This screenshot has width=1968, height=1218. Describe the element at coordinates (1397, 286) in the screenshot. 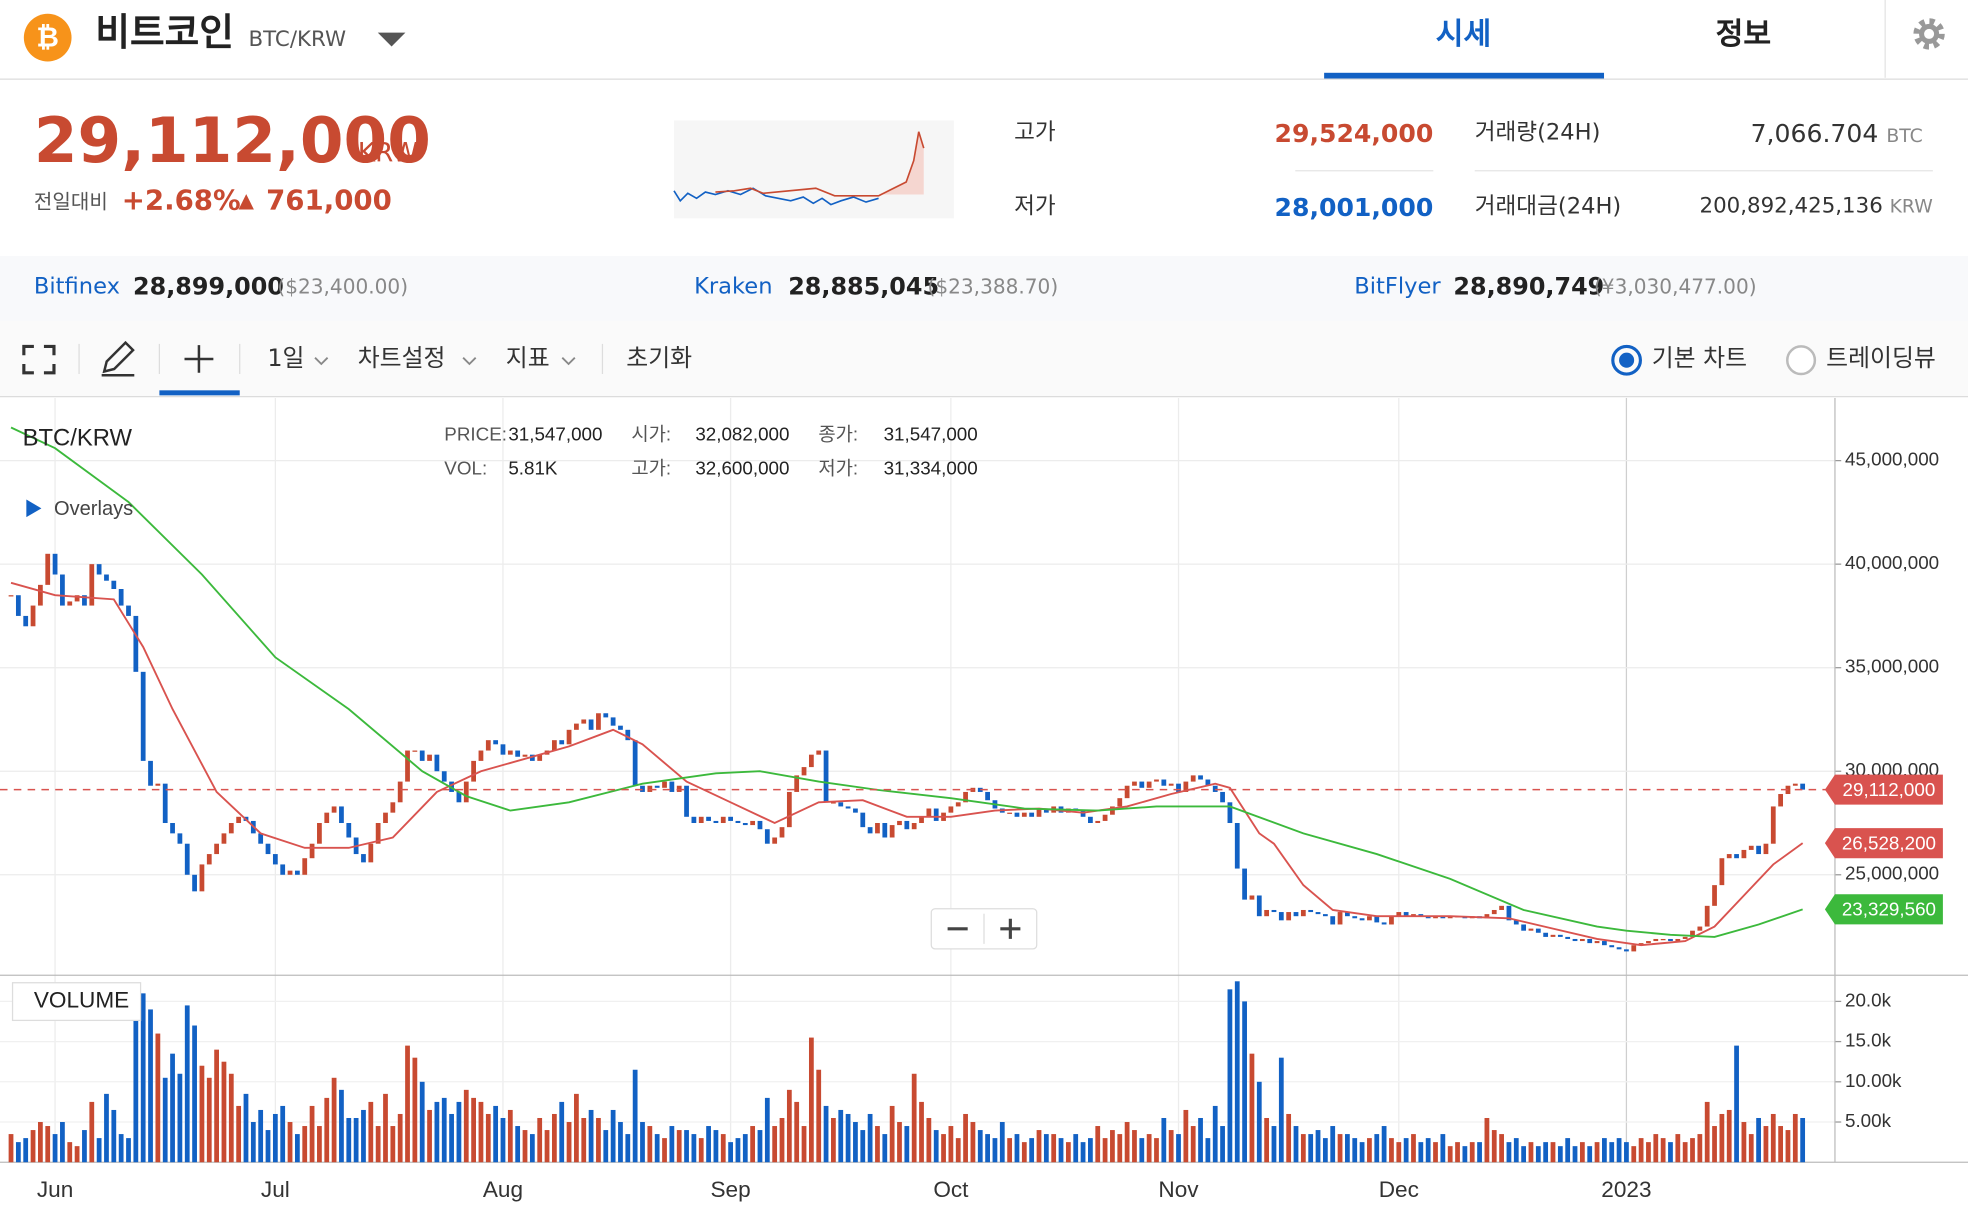

I see `exchange-name: BitFlyer` at that location.